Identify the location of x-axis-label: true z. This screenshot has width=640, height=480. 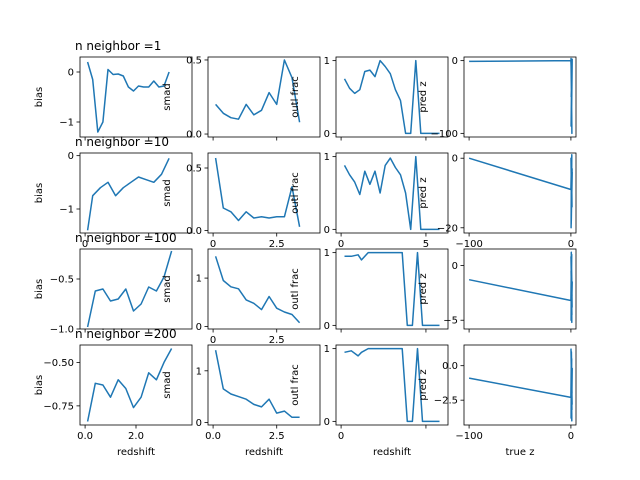
(520, 452).